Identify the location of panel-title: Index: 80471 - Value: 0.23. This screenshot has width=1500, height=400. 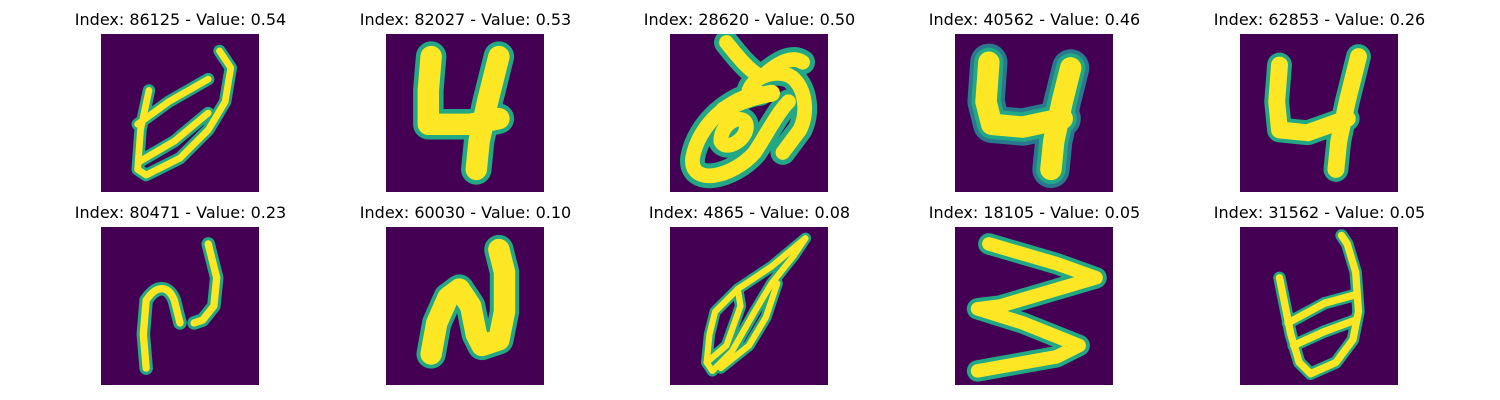
(180, 212).